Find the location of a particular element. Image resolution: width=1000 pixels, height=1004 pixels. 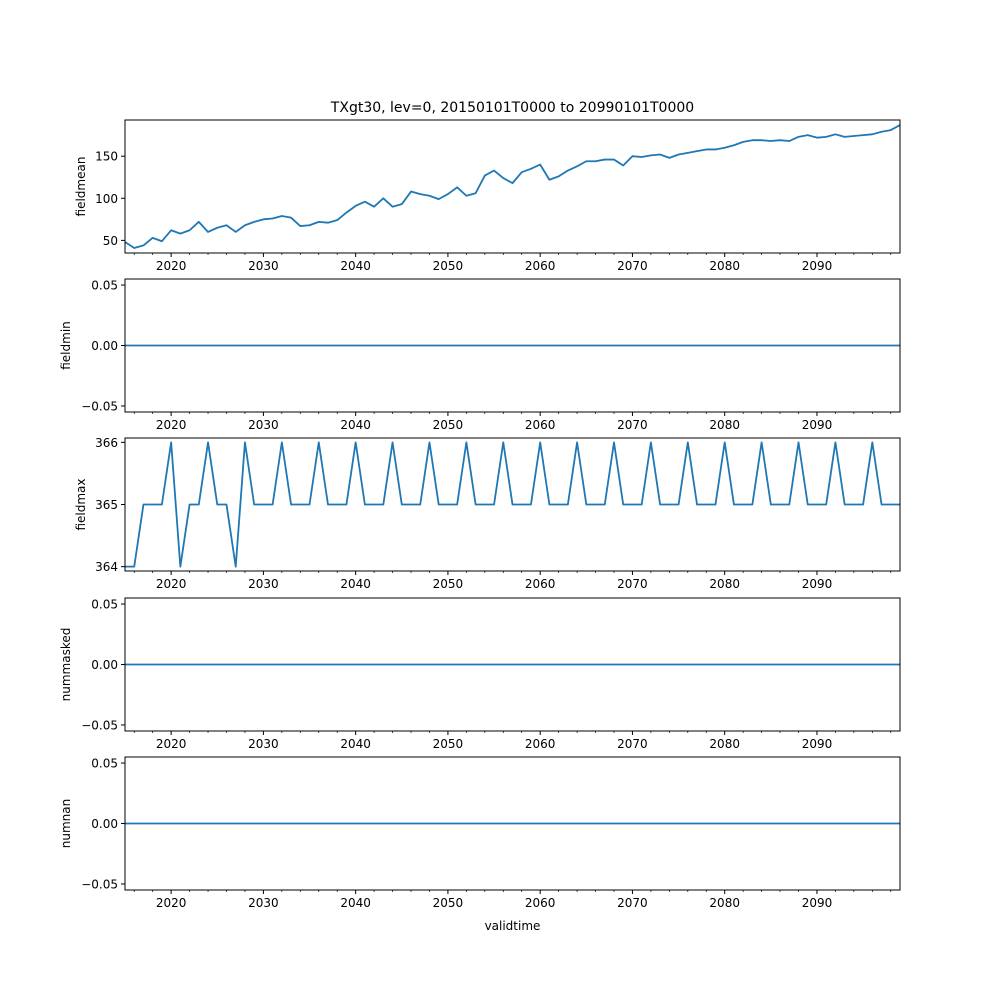

series-line-fieldmax is located at coordinates (512, 504).